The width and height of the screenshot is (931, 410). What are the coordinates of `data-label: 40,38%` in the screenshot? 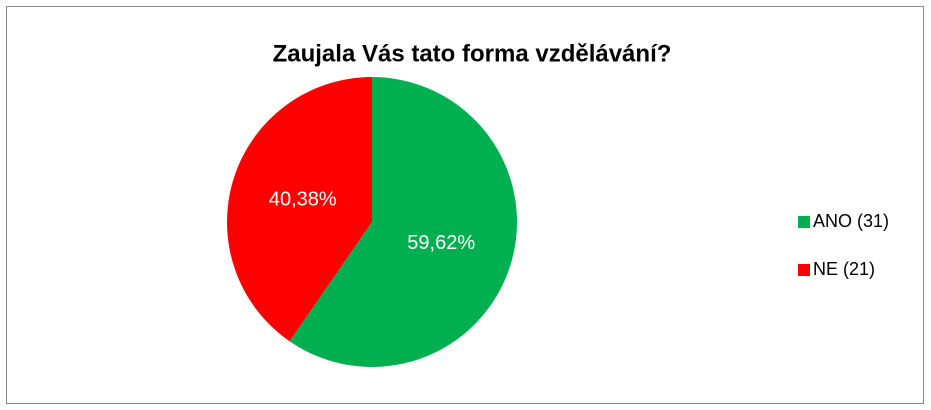 It's located at (303, 200).